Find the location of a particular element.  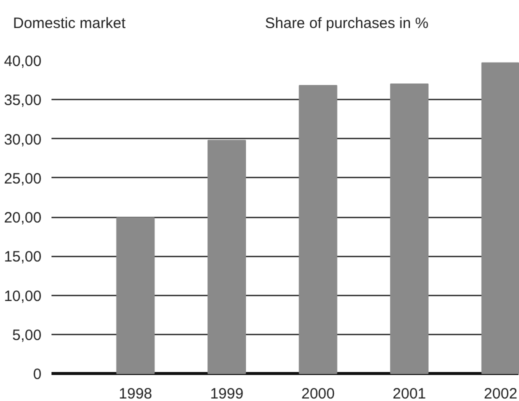

y-tick-label: 40,00 is located at coordinates (23, 61).